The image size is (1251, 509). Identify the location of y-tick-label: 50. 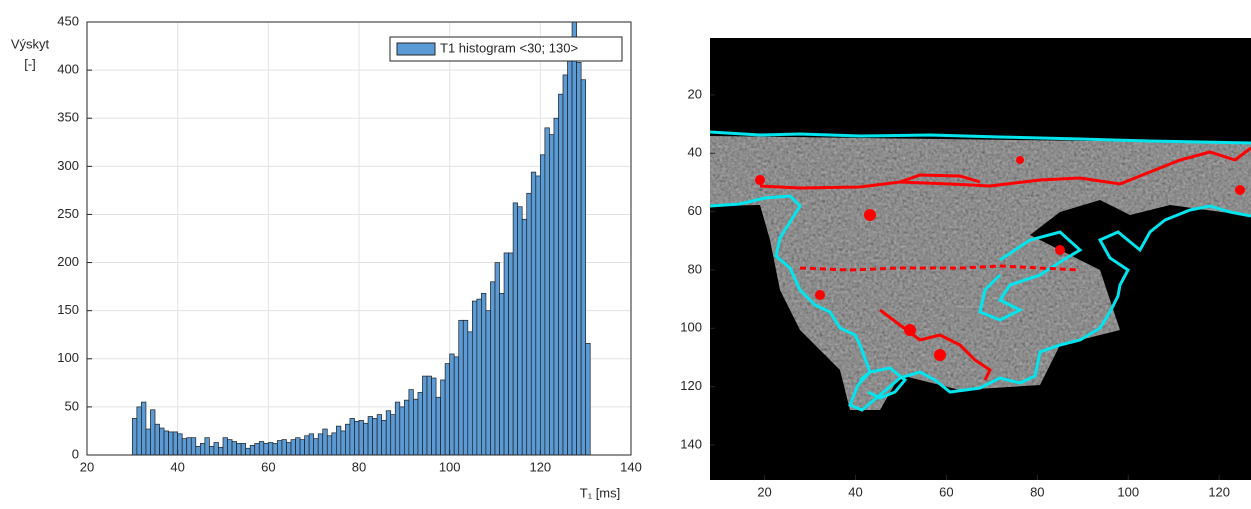
(72, 405).